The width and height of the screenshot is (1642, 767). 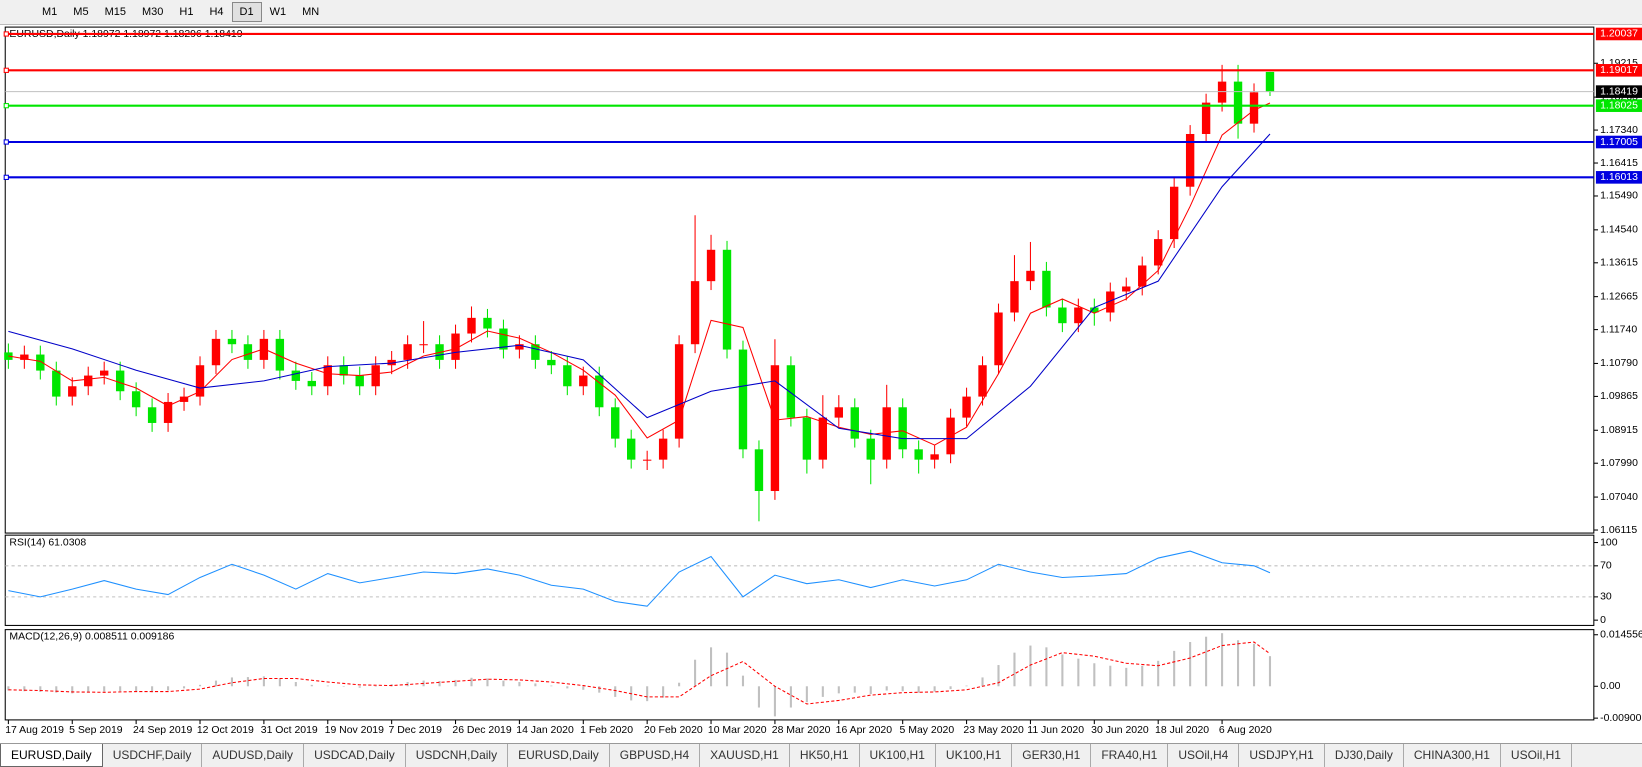 What do you see at coordinates (311, 12) in the screenshot?
I see `timeframe-button: MN` at bounding box center [311, 12].